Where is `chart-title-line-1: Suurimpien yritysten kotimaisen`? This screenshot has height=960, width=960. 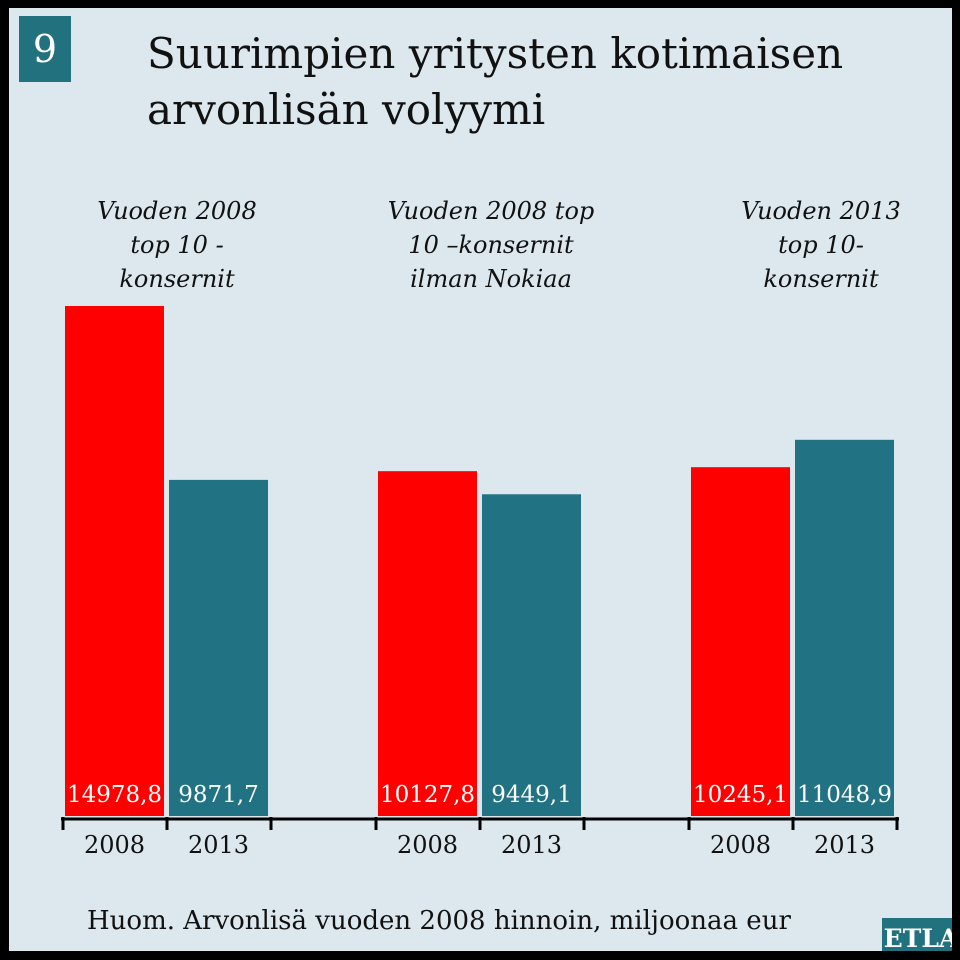 chart-title-line-1: Suurimpien yritysten kotimaisen is located at coordinates (495, 53).